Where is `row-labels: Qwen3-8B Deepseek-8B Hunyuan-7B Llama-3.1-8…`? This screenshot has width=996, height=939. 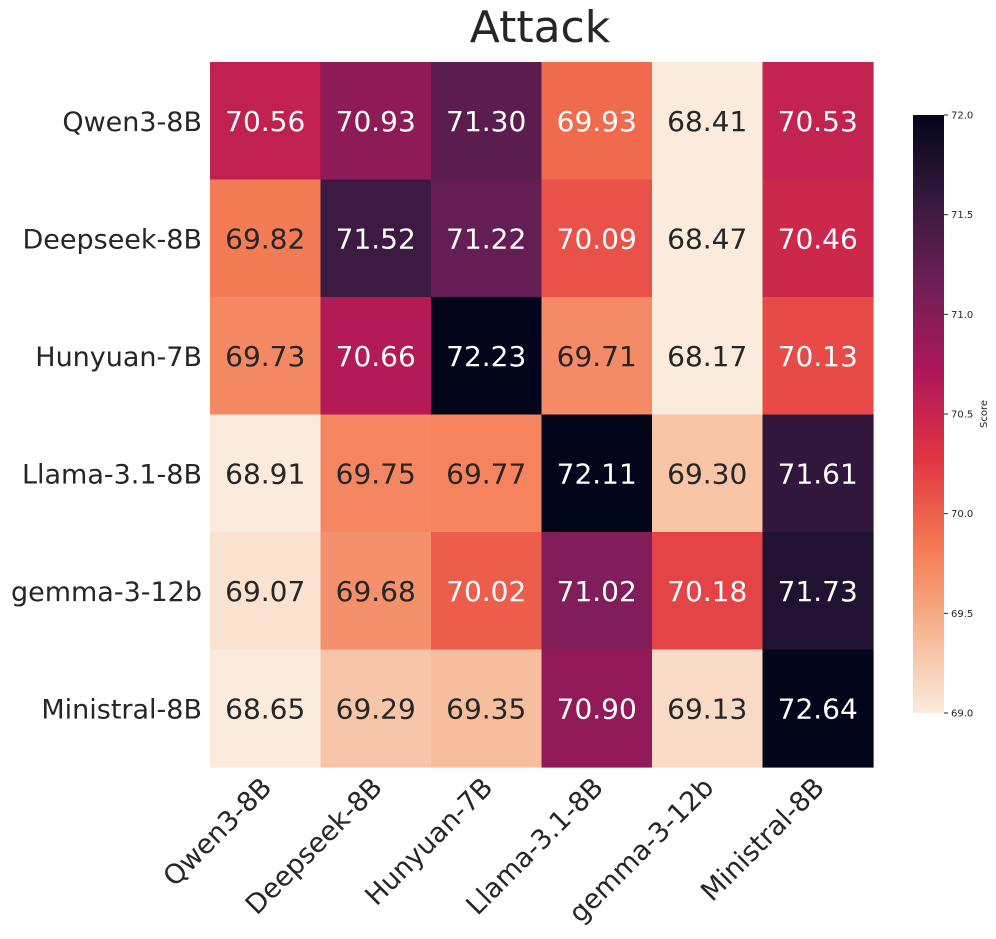
row-labels: Qwen3-8B Deepseek-8B Hunyuan-7B Llama-3.1-8… is located at coordinates (106, 416).